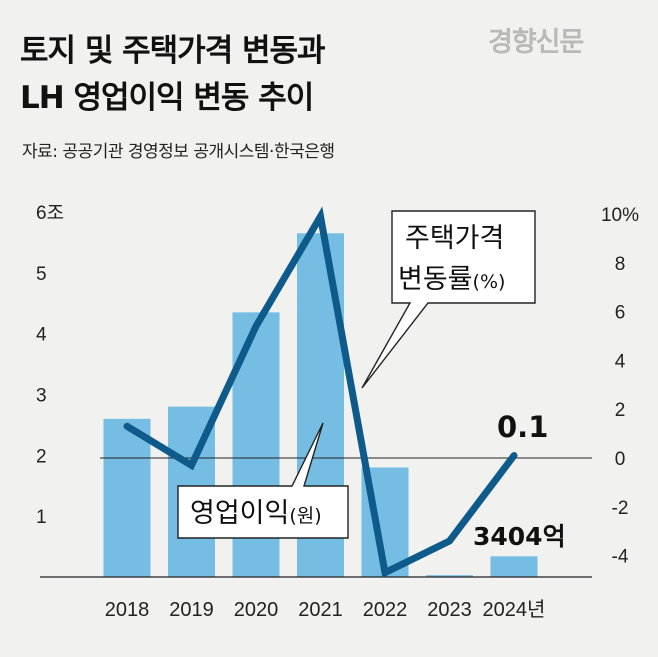  What do you see at coordinates (178, 152) in the screenshot?
I see `source-note: 자료: 공공기관 경영정보 공개시스템·한국은행` at bounding box center [178, 152].